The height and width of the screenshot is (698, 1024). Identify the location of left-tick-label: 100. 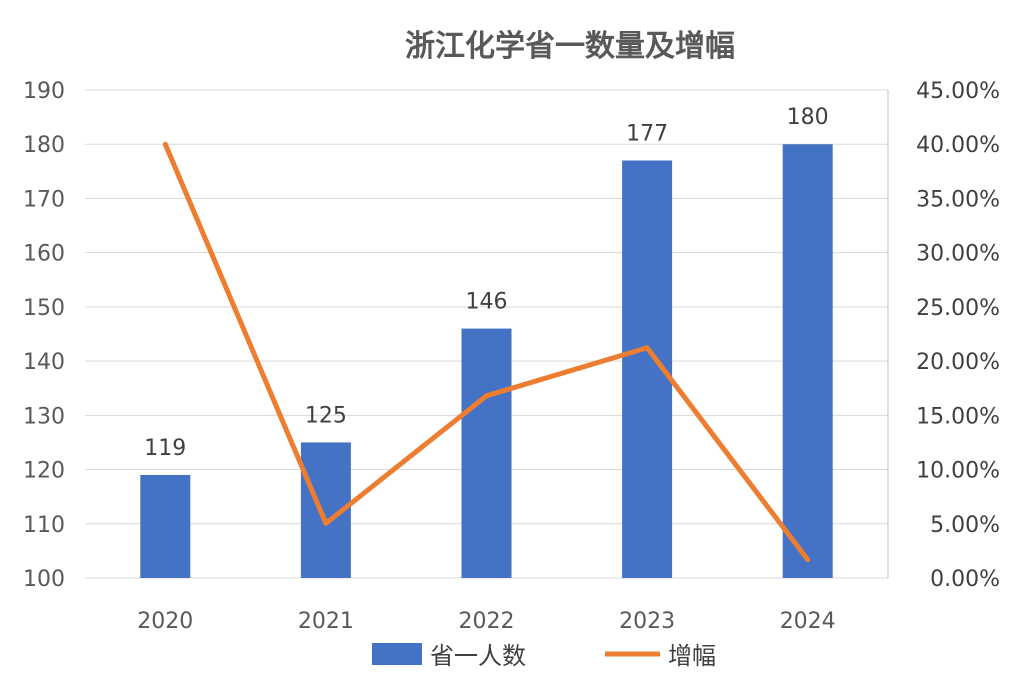
(44, 579).